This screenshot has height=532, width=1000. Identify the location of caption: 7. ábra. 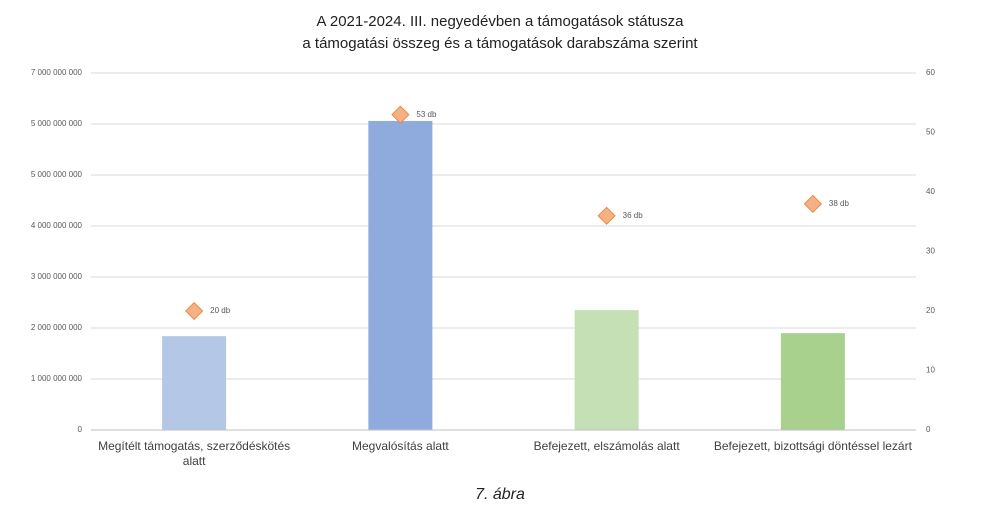
(500, 494).